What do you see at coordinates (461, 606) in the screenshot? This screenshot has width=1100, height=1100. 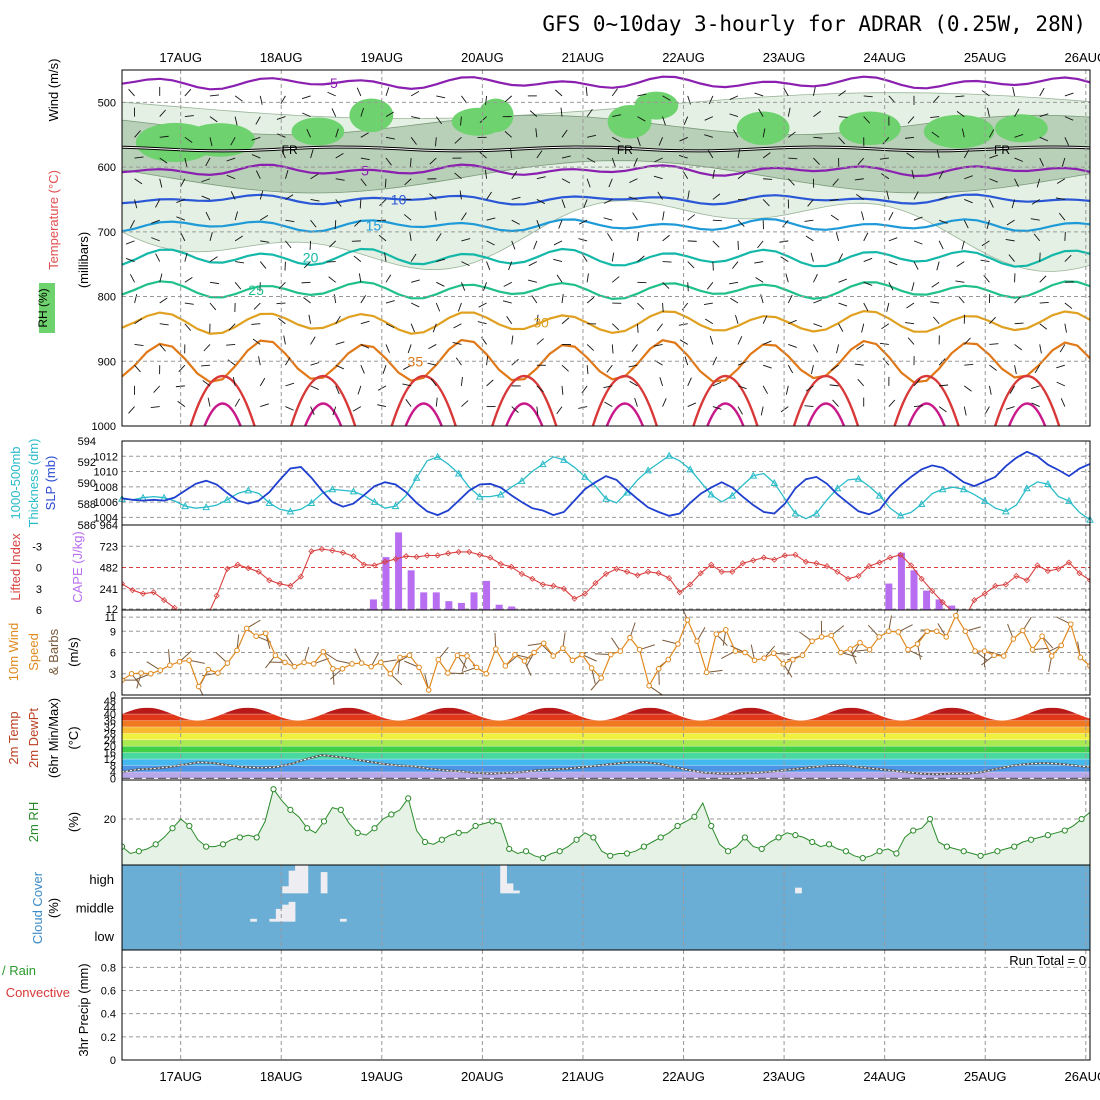 I see `cape-bar` at bounding box center [461, 606].